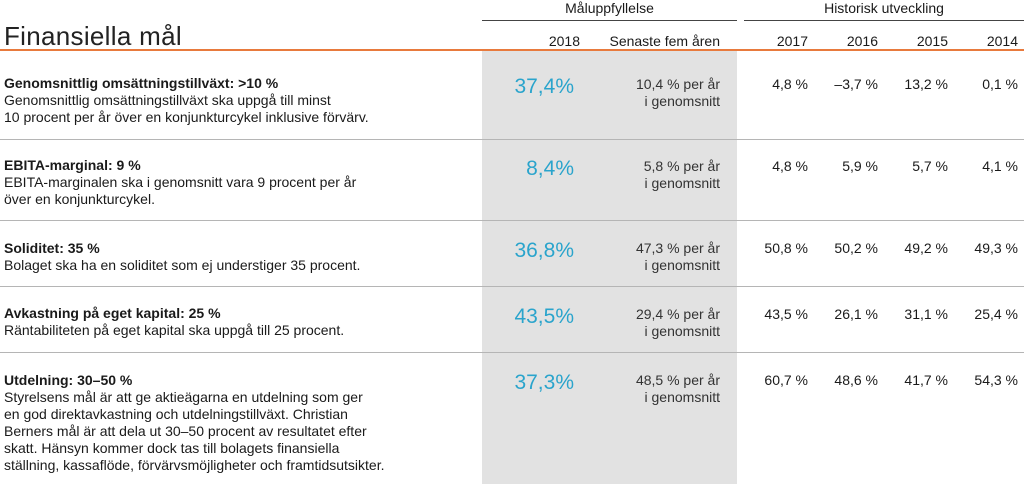 This screenshot has height=484, width=1024. I want to click on value-2016: –3,7 %, so click(856, 84).